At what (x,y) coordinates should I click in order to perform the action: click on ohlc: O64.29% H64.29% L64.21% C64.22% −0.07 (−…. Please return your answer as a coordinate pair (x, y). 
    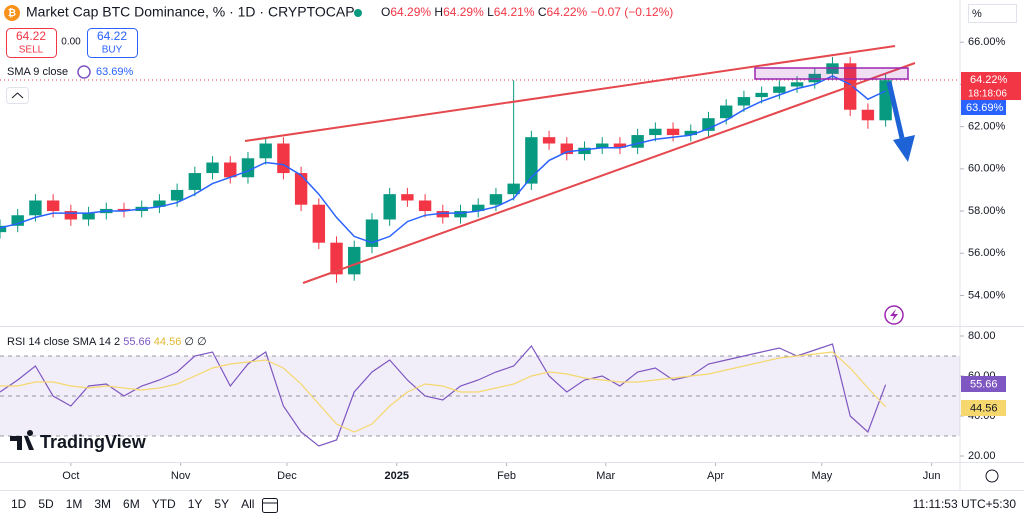
    Looking at the image, I should click on (527, 12).